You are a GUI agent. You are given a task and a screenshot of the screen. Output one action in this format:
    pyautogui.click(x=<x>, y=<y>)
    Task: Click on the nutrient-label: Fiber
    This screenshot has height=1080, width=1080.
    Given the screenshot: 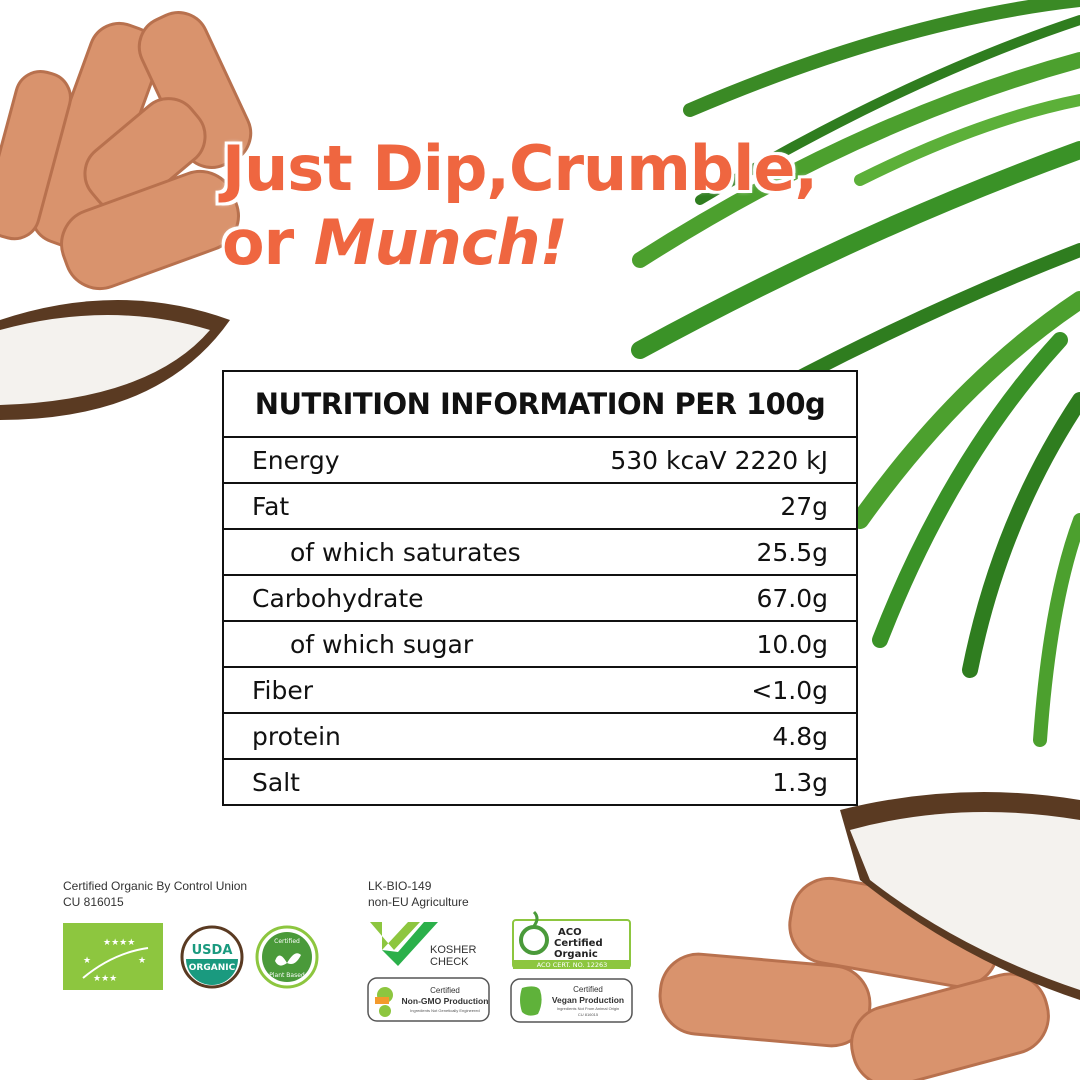 What is the action you would take?
    pyautogui.click(x=283, y=690)
    